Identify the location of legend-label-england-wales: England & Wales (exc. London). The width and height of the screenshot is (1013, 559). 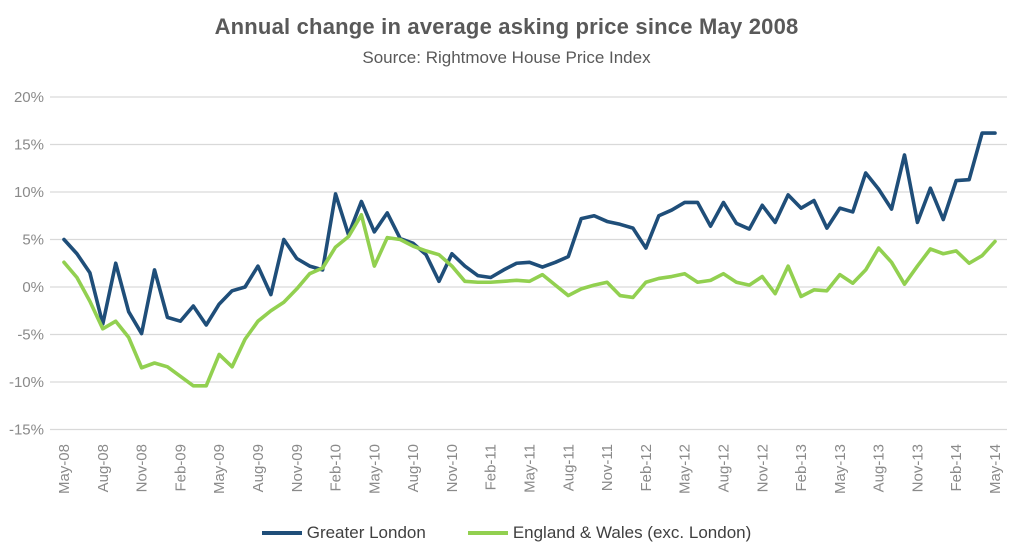
(632, 532).